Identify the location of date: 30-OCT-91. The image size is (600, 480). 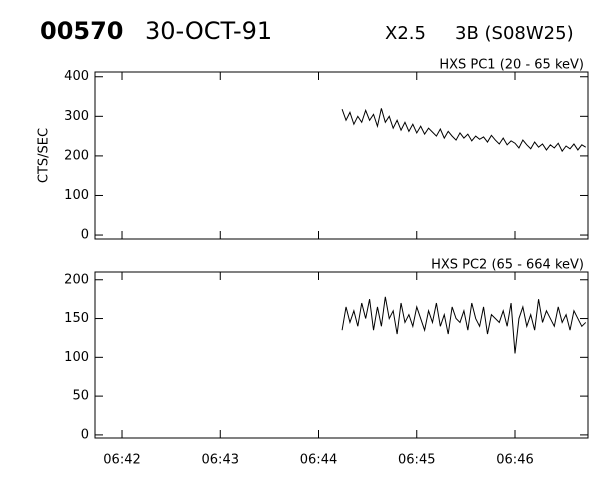
(208, 31).